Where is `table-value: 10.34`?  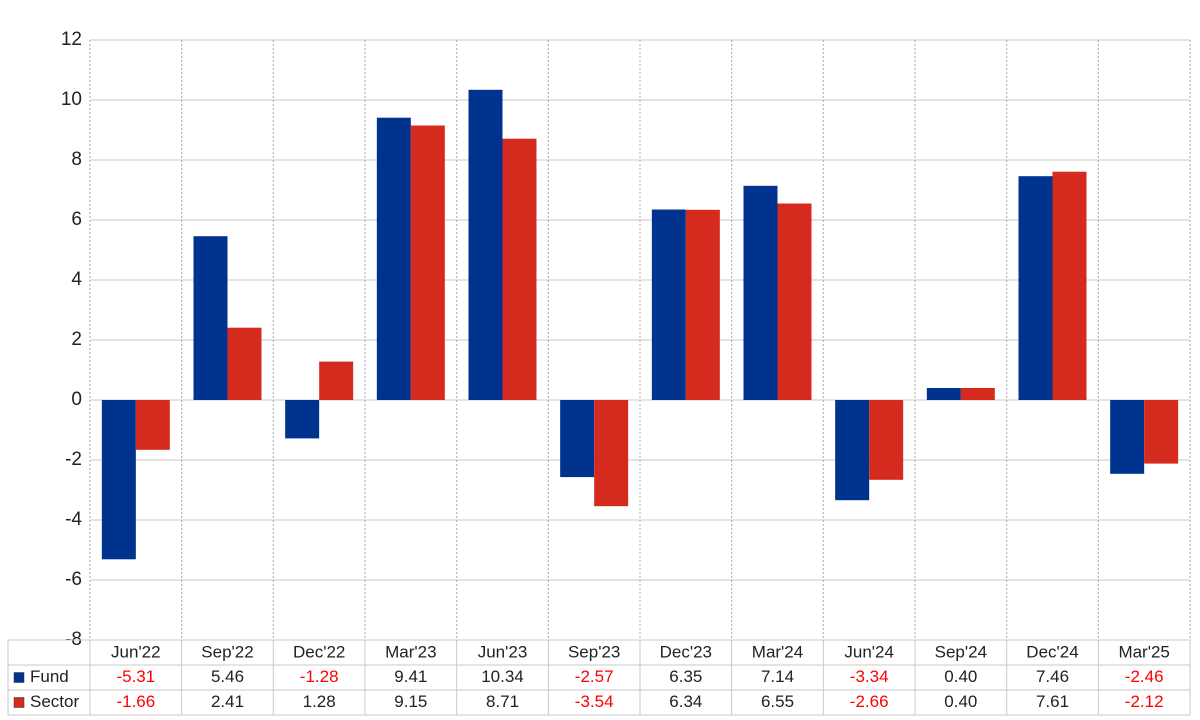 table-value: 10.34 is located at coordinates (502, 676).